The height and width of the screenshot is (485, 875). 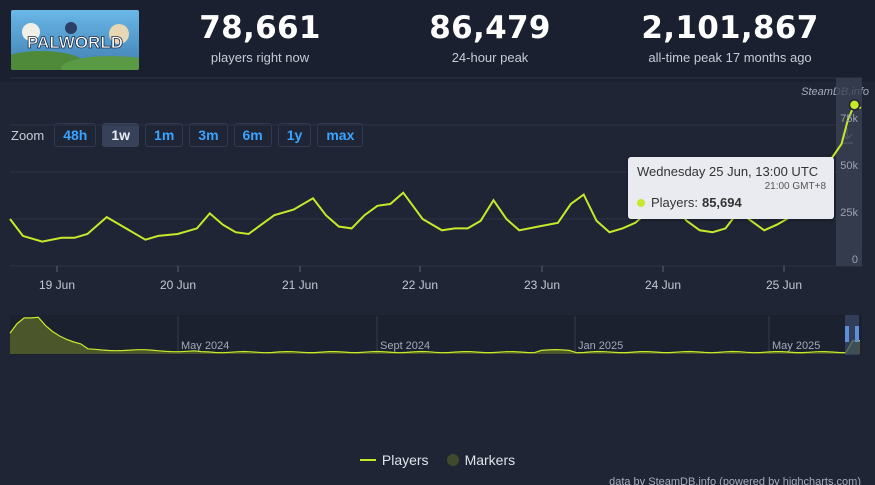 I want to click on legend-item-markers: Markers, so click(x=481, y=460).